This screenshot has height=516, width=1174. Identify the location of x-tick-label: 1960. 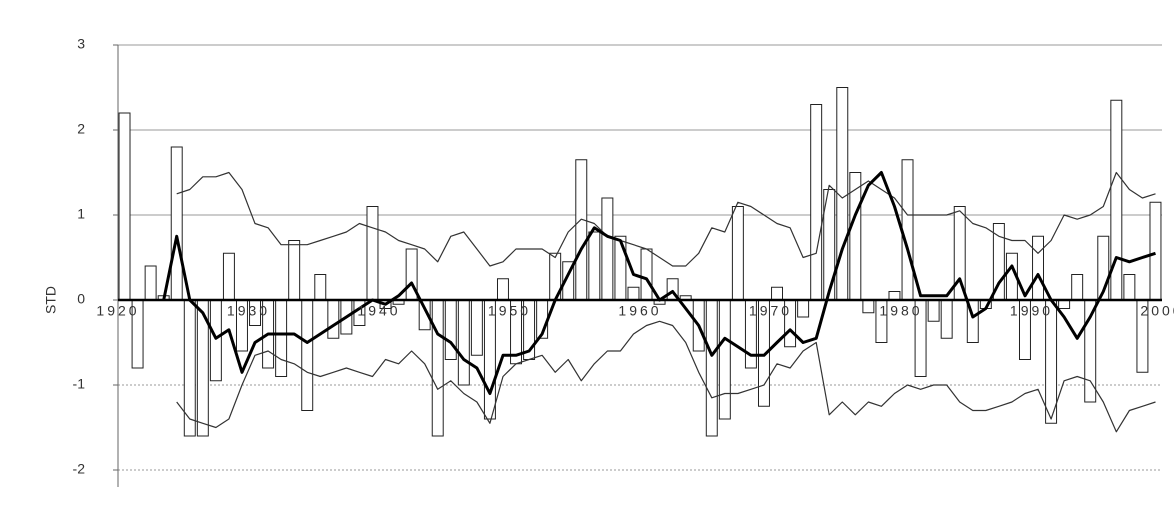
(639, 311).